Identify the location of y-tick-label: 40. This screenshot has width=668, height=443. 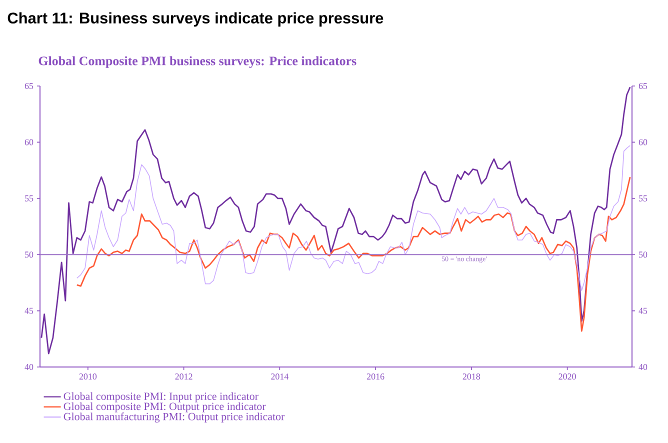
(29, 367).